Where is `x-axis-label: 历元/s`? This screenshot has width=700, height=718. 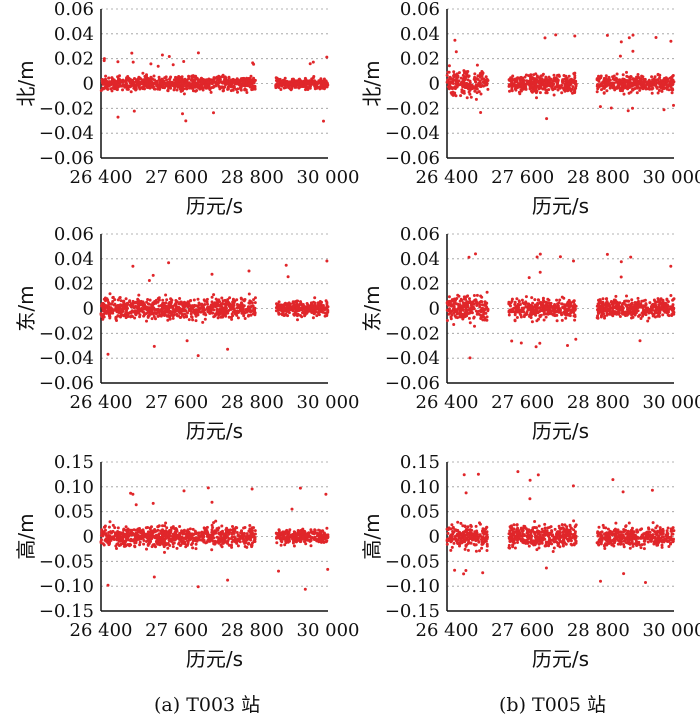 x-axis-label: 历元/s is located at coordinates (560, 206).